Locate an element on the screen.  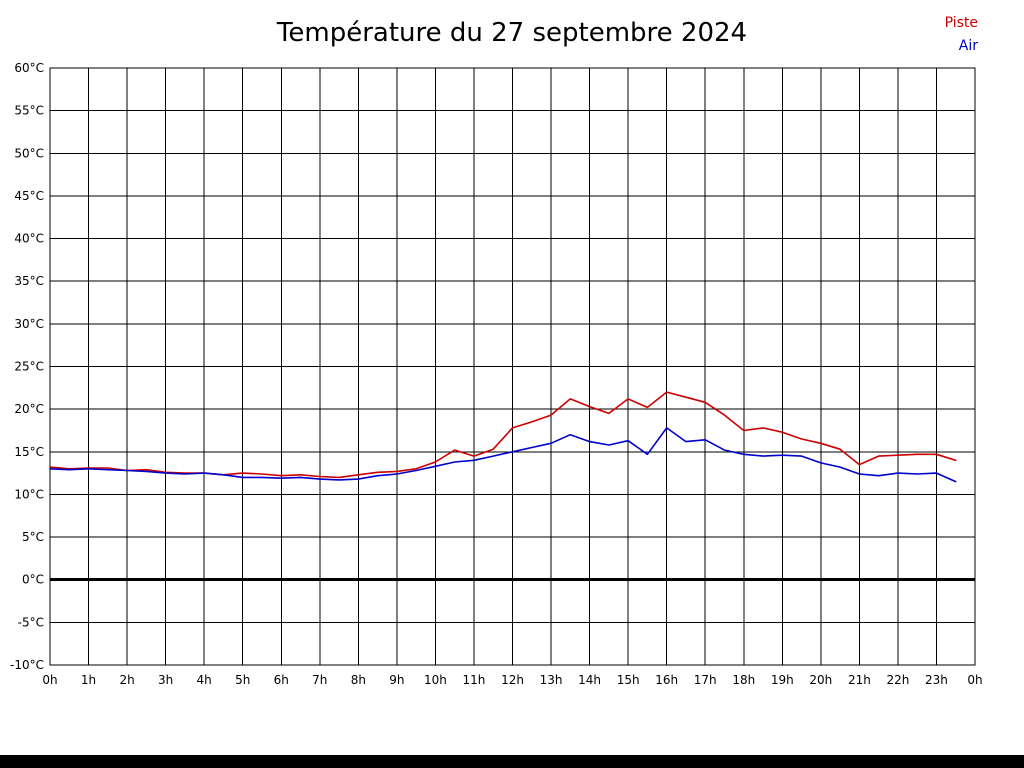
x-tick-label: 19h is located at coordinates (782, 680).